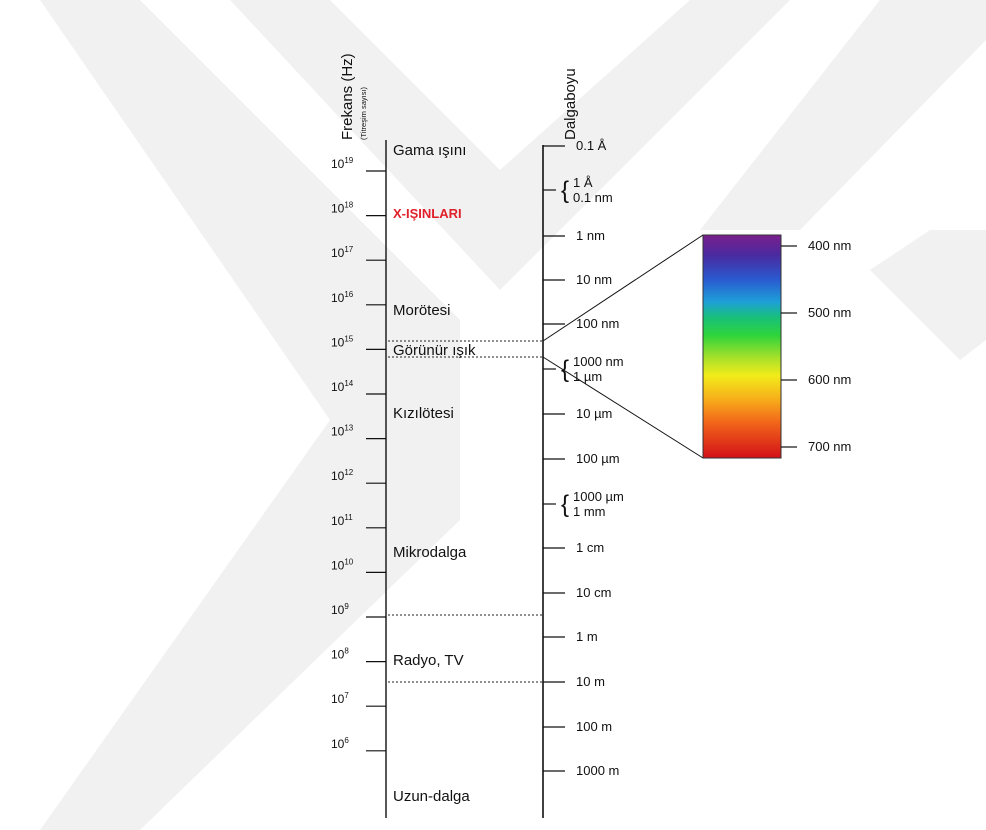 The image size is (986, 830). What do you see at coordinates (346, 695) in the screenshot?
I see `frequency-tick-exponent: 7` at bounding box center [346, 695].